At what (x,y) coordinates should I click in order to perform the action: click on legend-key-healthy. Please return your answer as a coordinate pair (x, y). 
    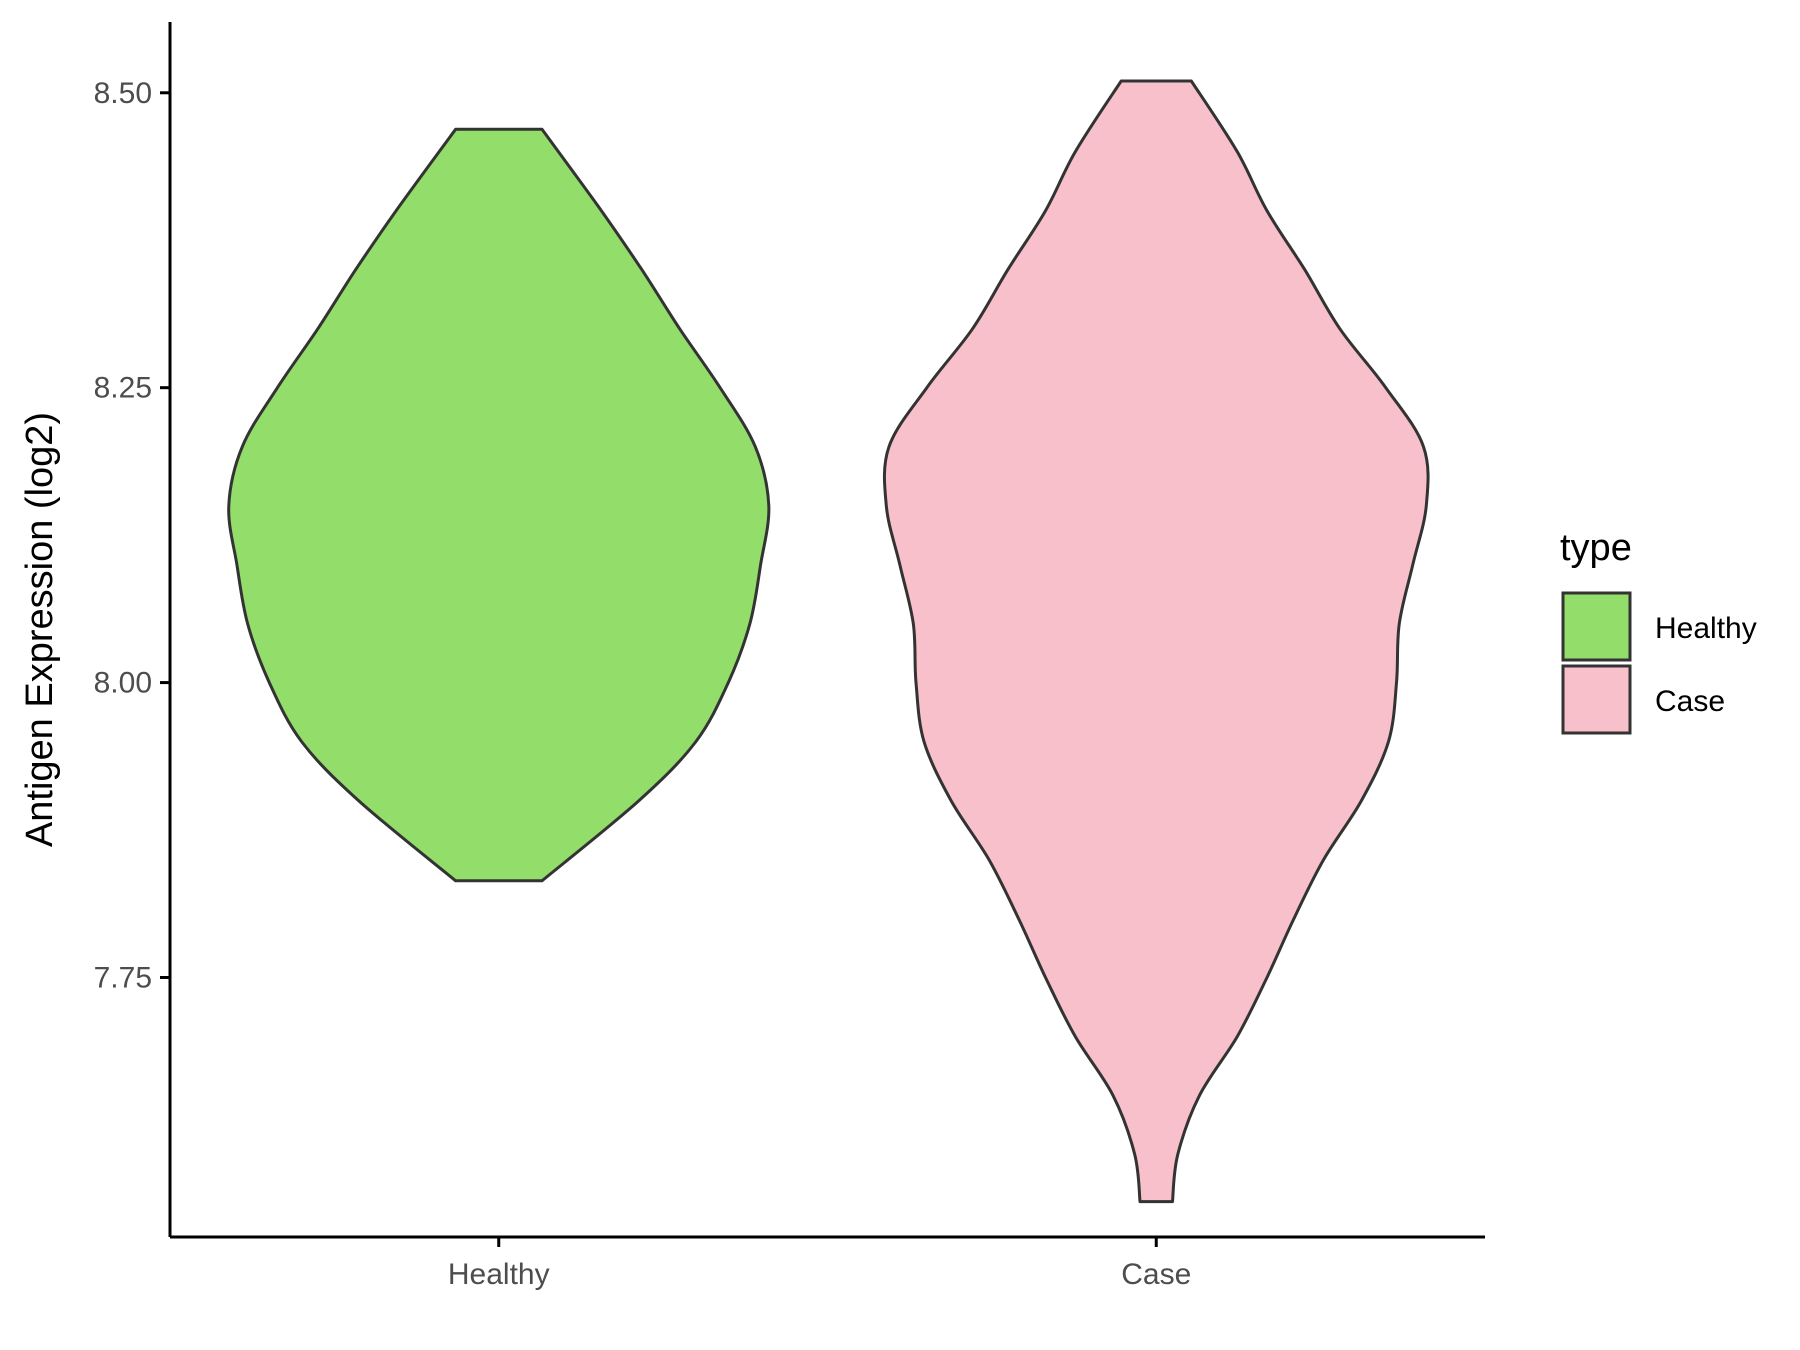
    Looking at the image, I should click on (1596, 626).